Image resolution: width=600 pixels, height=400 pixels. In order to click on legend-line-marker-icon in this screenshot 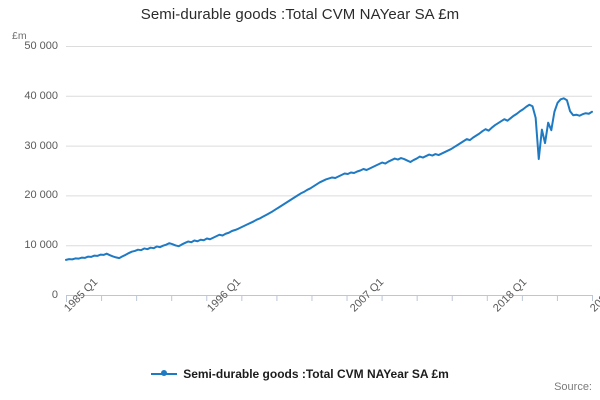, I will do `click(164, 374)`.